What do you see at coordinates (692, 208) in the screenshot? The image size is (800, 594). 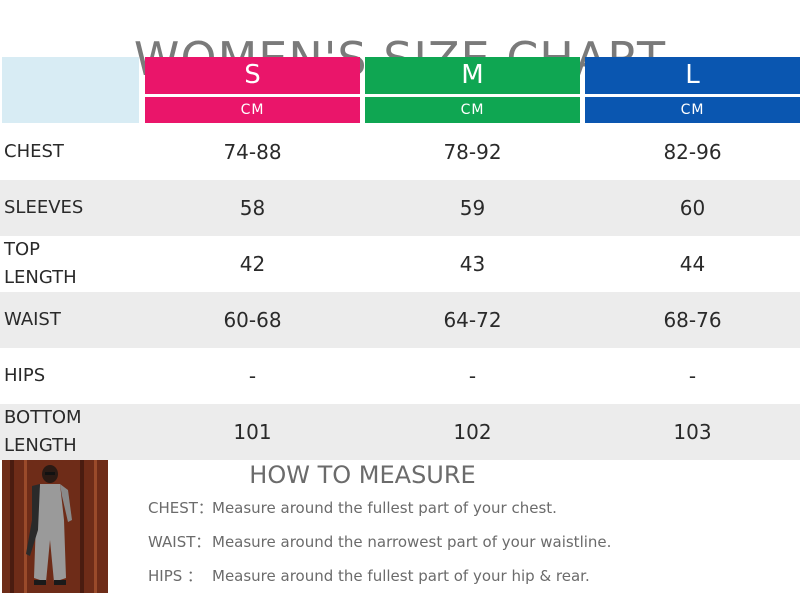 I see `table-cell: 60` at bounding box center [692, 208].